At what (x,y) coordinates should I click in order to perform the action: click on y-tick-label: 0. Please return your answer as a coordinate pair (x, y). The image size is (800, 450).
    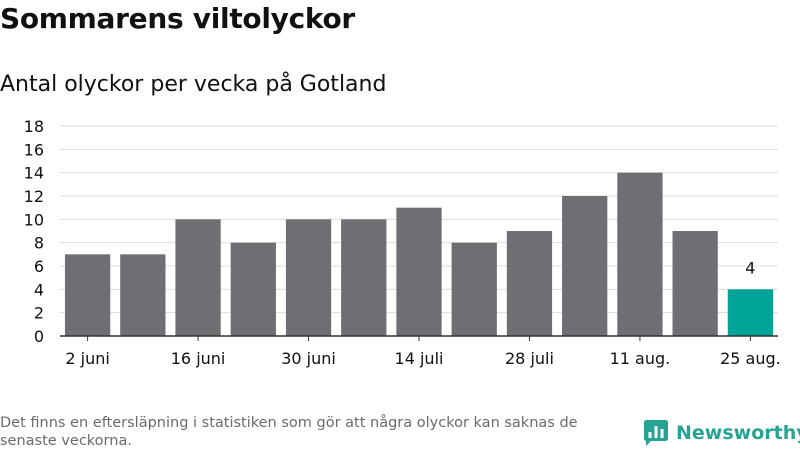
    Looking at the image, I should click on (39, 336).